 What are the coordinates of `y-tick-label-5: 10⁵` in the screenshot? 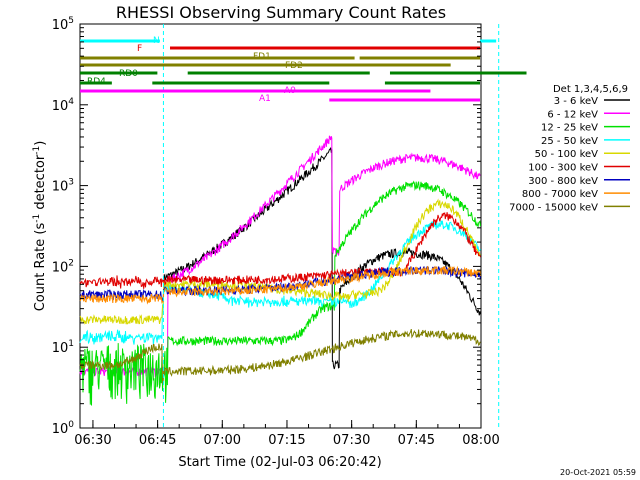 It's located at (63, 24).